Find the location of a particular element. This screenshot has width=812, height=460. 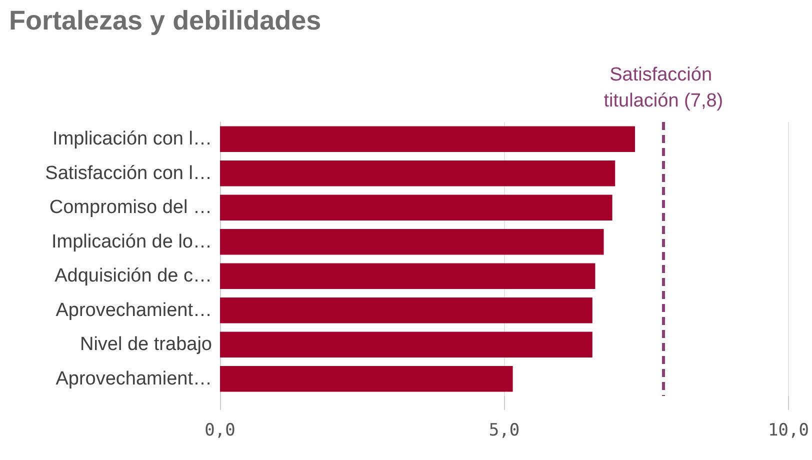

x-tick-label: 0,0 is located at coordinates (220, 430).